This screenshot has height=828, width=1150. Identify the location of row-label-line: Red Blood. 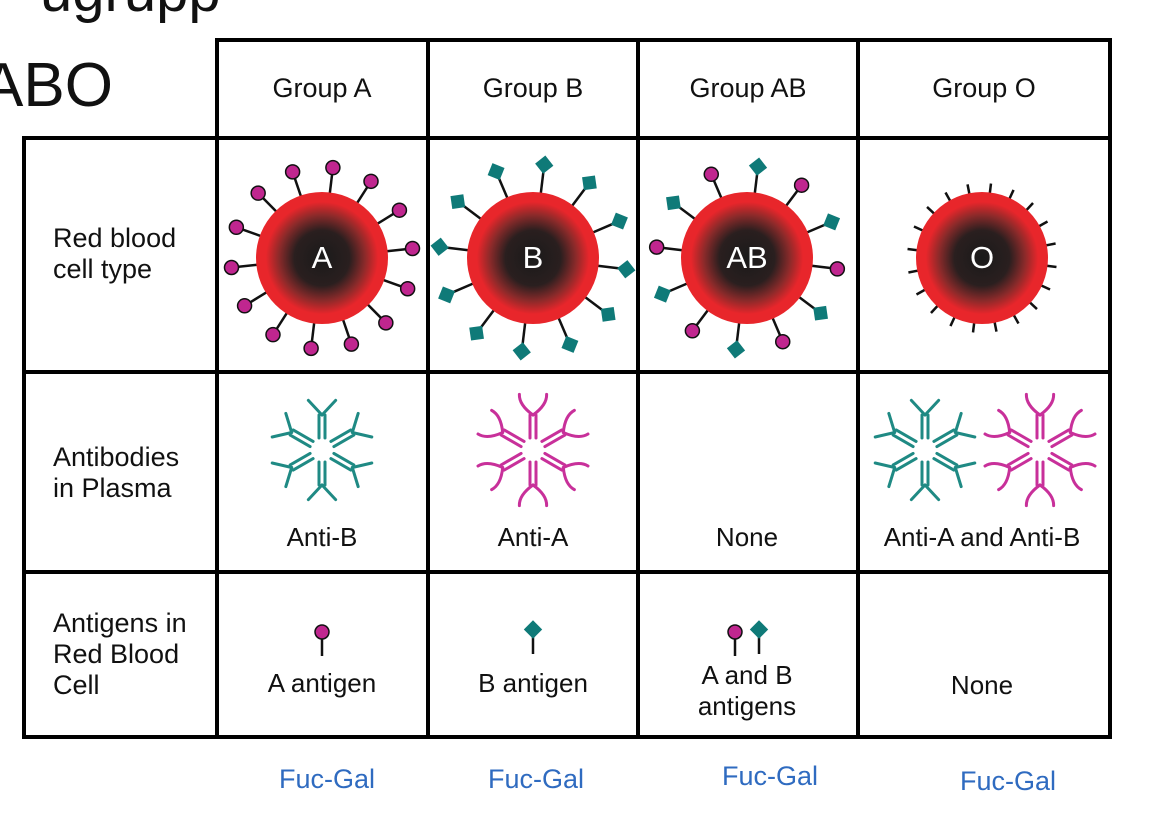
(116, 654).